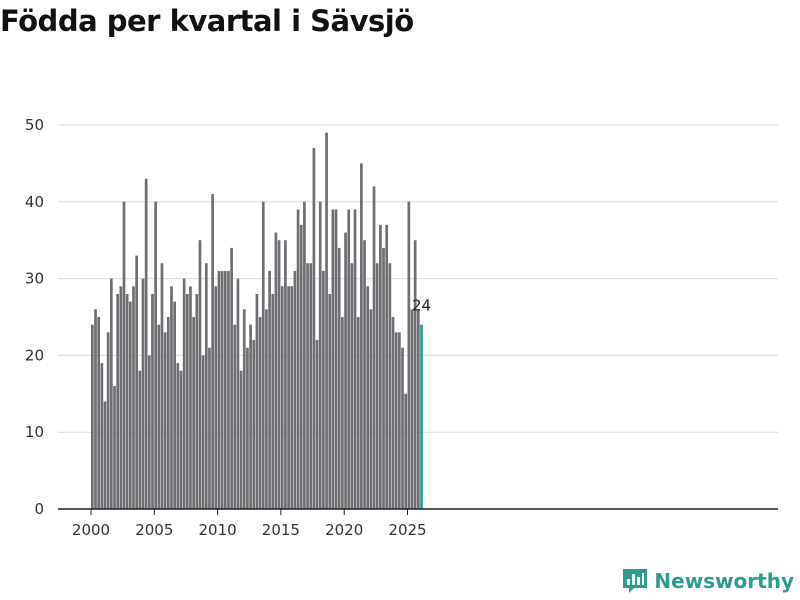 The height and width of the screenshot is (600, 800). I want to click on y-tick-label: 0, so click(39, 509).